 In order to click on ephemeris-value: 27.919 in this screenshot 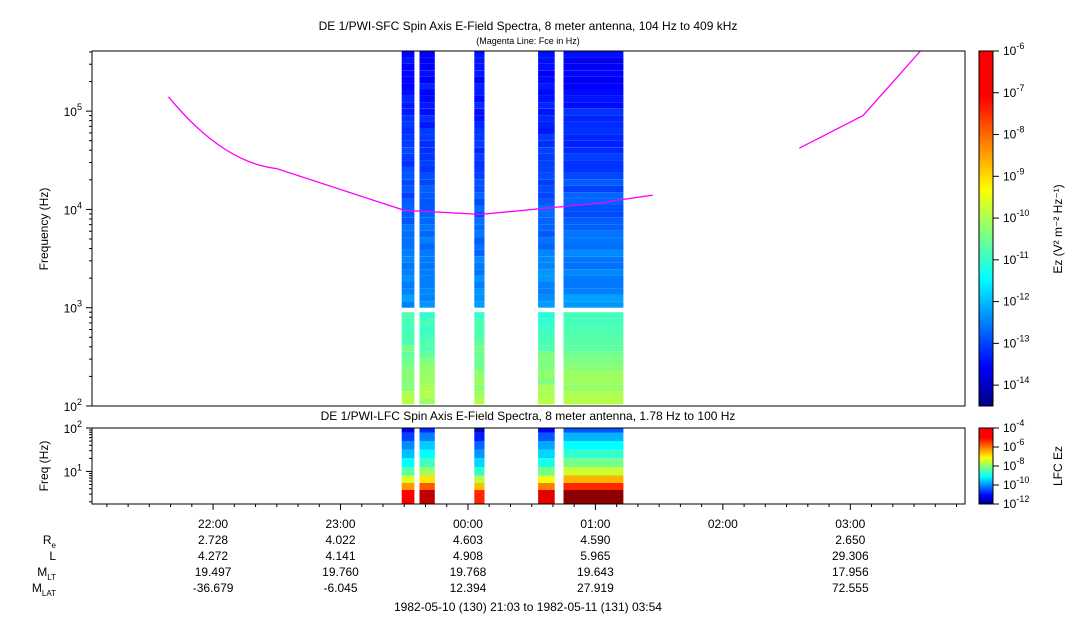, I will do `click(595, 588)`.